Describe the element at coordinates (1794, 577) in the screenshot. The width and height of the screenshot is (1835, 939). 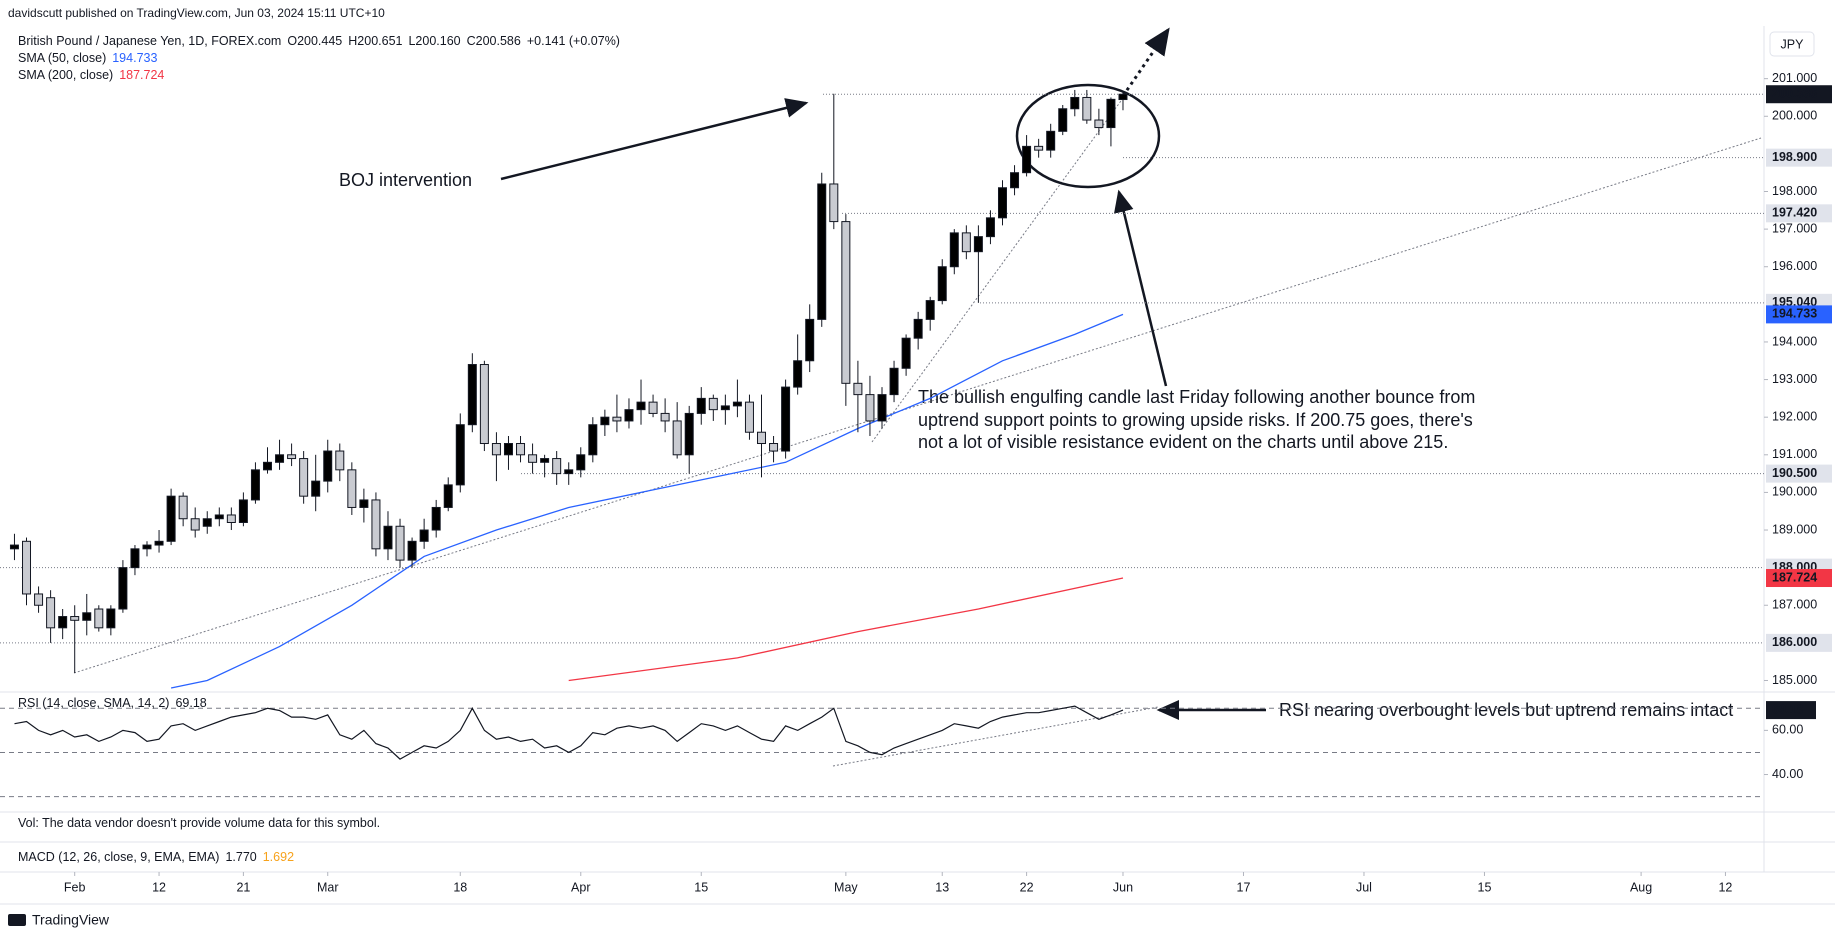
I see `sma-tag-label: 187.724` at that location.